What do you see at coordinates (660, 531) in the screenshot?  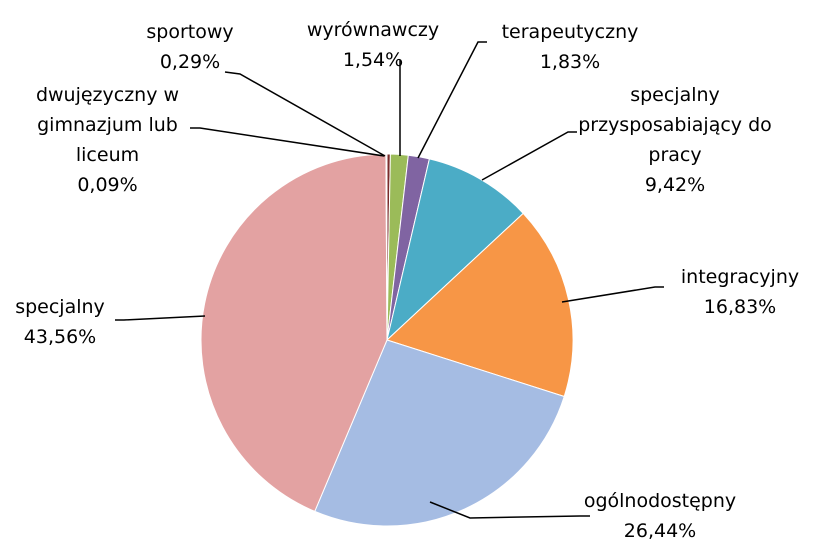 I see `value-label: 26,44%` at bounding box center [660, 531].